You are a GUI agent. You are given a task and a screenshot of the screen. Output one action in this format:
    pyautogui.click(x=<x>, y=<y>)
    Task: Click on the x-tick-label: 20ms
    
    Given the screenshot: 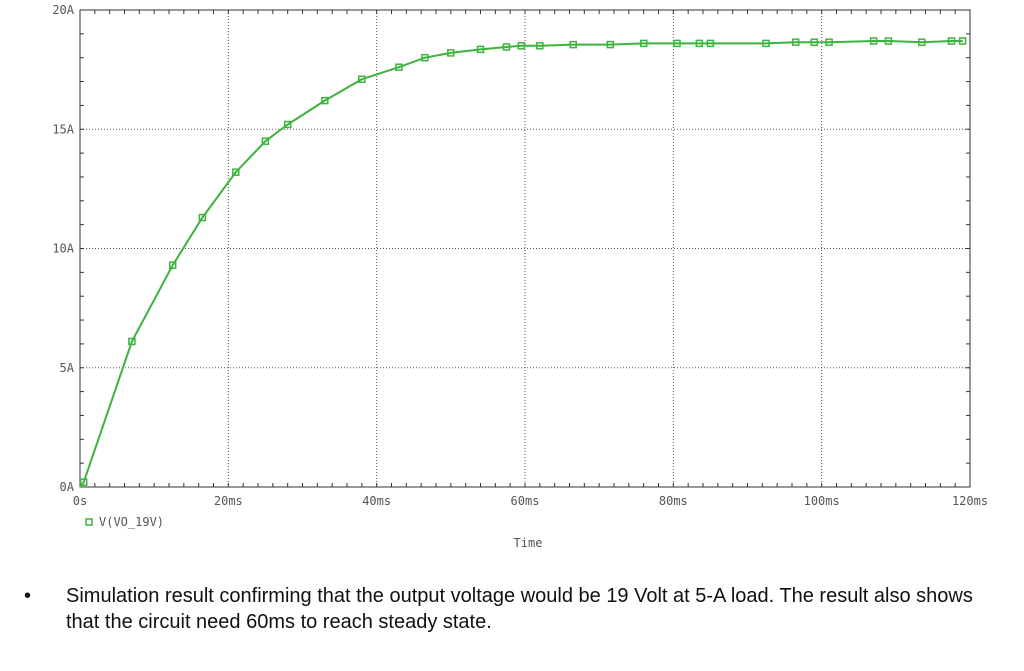 What is the action you would take?
    pyautogui.click(x=228, y=501)
    